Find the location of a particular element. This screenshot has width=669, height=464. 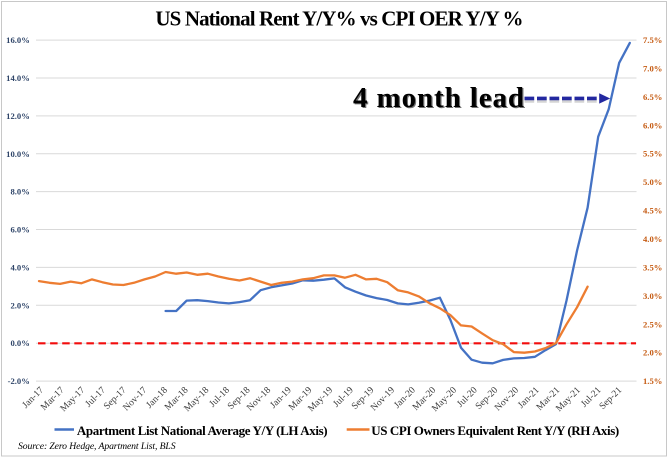

svg-text: 6.5% is located at coordinates (652, 97).